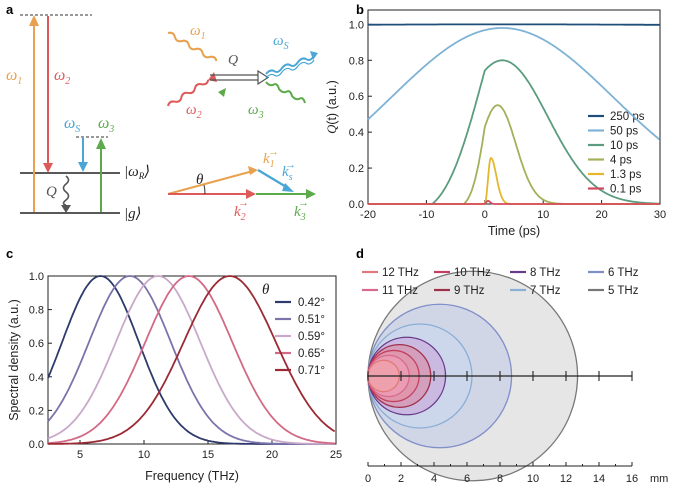 The height and width of the screenshot is (504, 700). What do you see at coordinates (401, 479) in the screenshot?
I see `x-tick-label: 2` at bounding box center [401, 479].